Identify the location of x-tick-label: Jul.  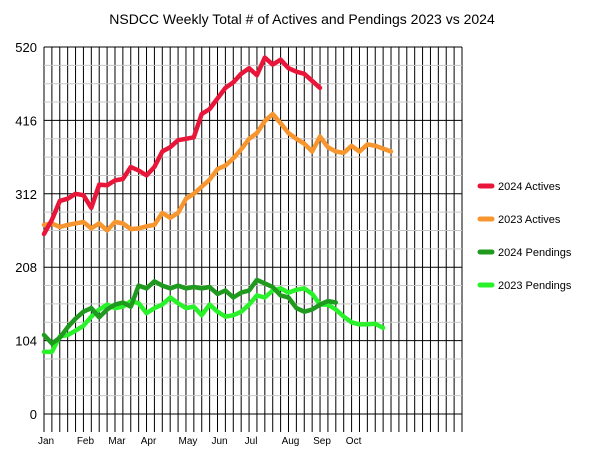
(251, 441).